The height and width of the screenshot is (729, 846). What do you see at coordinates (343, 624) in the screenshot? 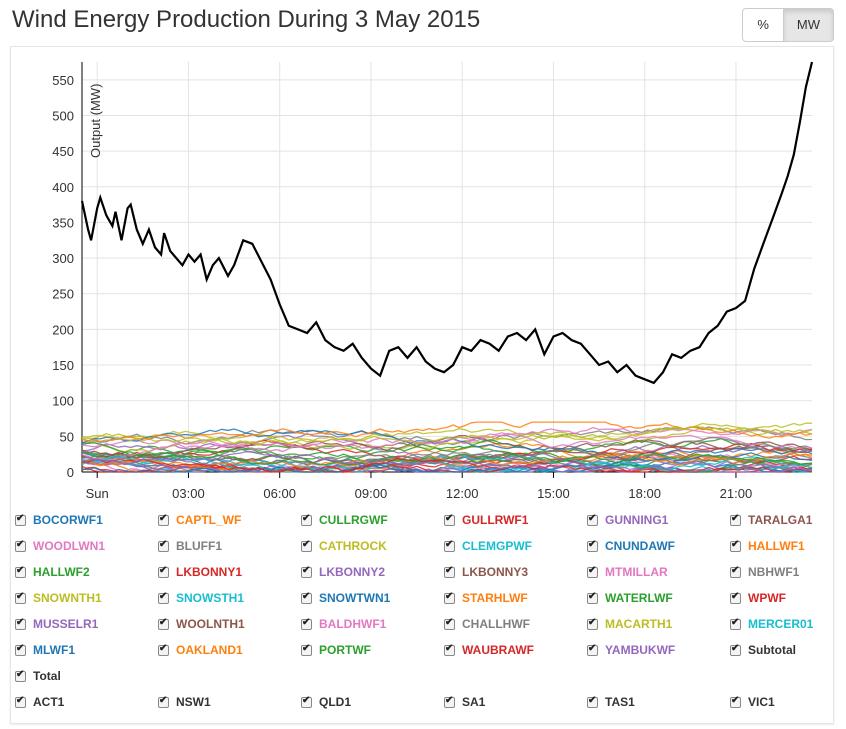
I see `legend-item: BALDHWF1` at bounding box center [343, 624].